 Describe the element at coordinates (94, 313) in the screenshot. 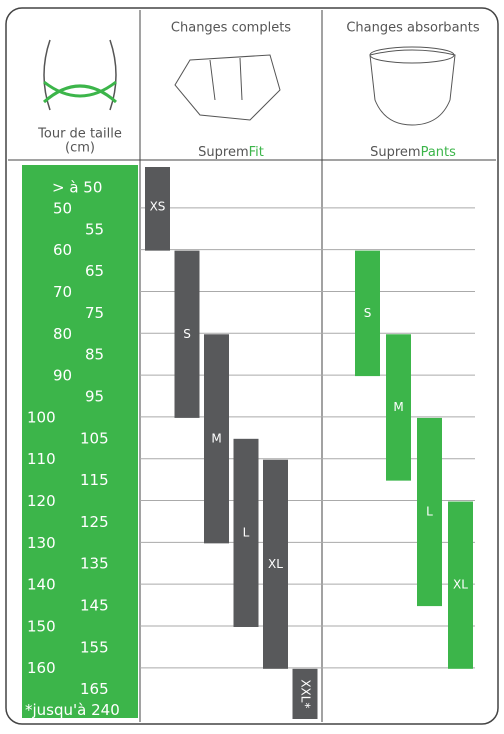

I see `waist-label: 75` at that location.